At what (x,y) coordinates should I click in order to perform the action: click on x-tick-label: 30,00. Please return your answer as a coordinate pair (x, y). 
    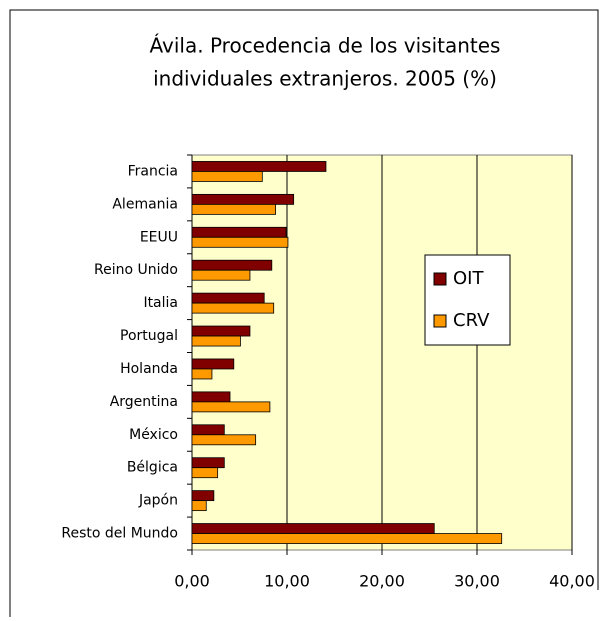
    Looking at the image, I should click on (477, 581).